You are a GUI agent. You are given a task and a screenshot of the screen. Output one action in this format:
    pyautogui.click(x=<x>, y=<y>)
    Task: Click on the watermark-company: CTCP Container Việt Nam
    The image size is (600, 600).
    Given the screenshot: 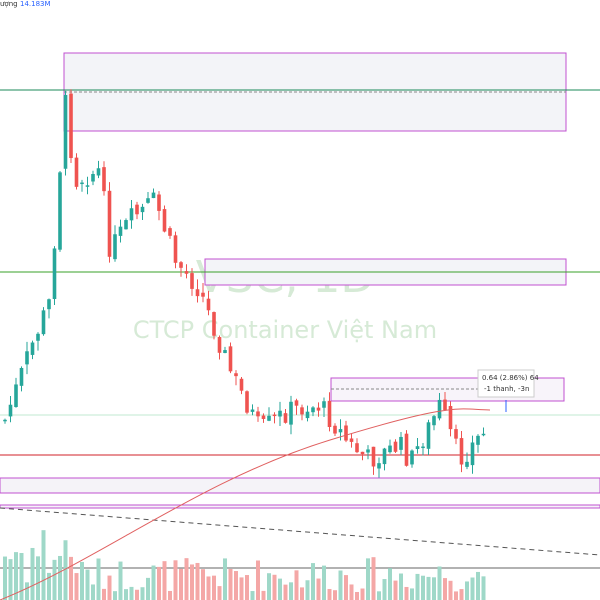 What is the action you would take?
    pyautogui.click(x=285, y=330)
    